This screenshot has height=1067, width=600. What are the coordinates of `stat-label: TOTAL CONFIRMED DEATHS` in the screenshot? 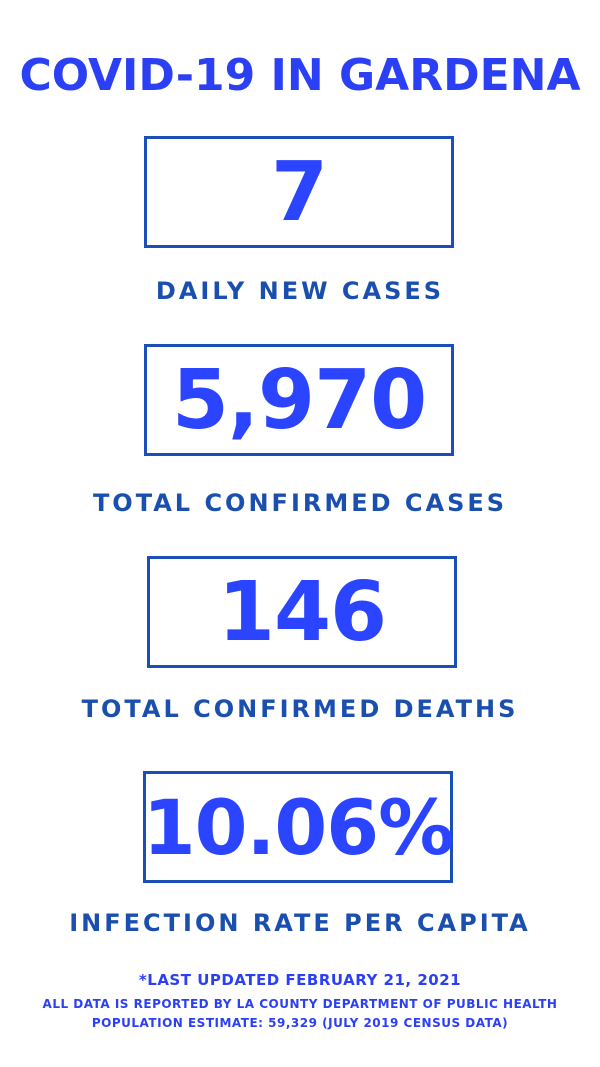 It's located at (300, 709).